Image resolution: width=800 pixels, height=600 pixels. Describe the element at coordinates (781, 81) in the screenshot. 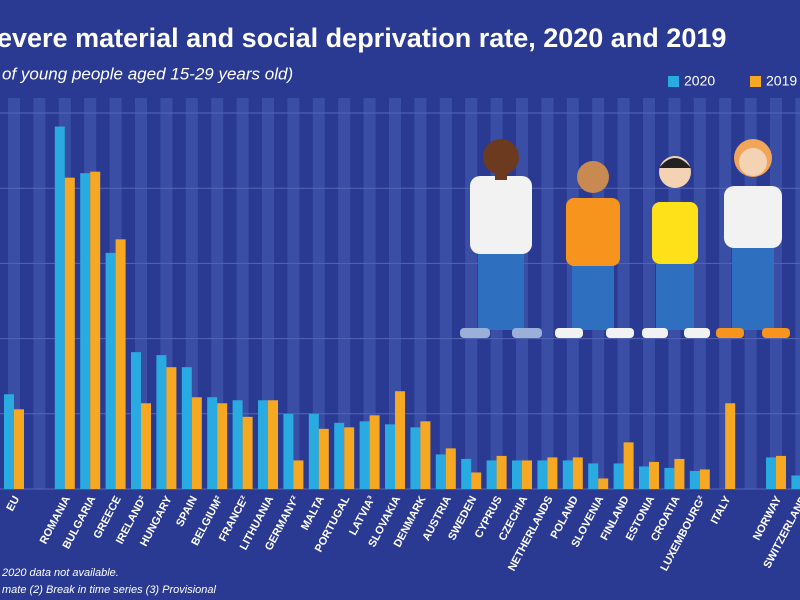

I see `legend-label: 2019` at that location.